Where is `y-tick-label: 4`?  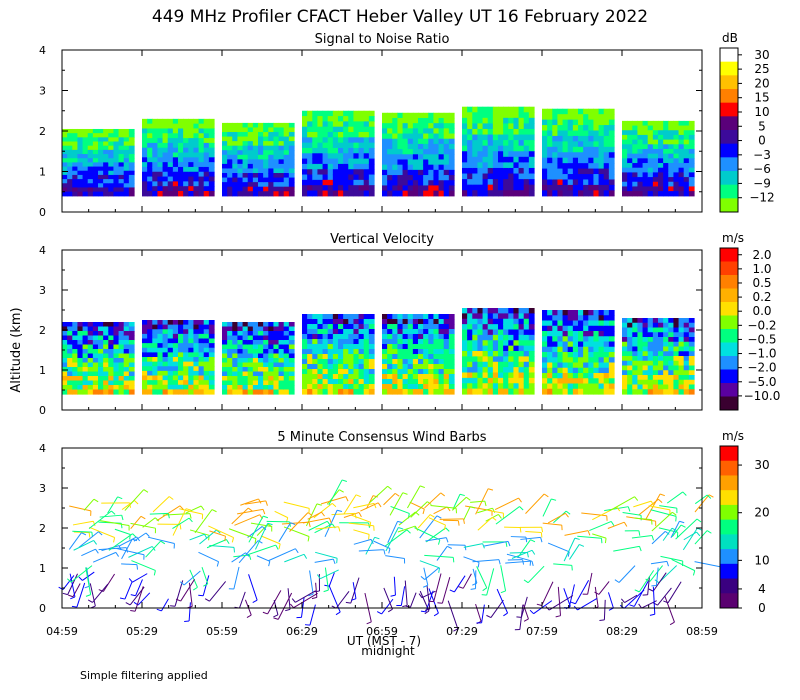 y-tick-label: 4 is located at coordinates (42, 50).